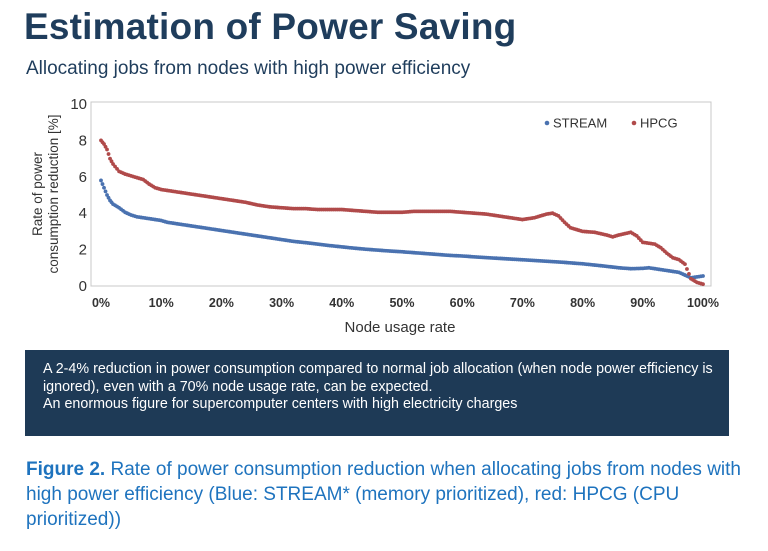 The width and height of the screenshot is (768, 551). Describe the element at coordinates (221, 303) in the screenshot. I see `x-tick-label: 20%` at that location.